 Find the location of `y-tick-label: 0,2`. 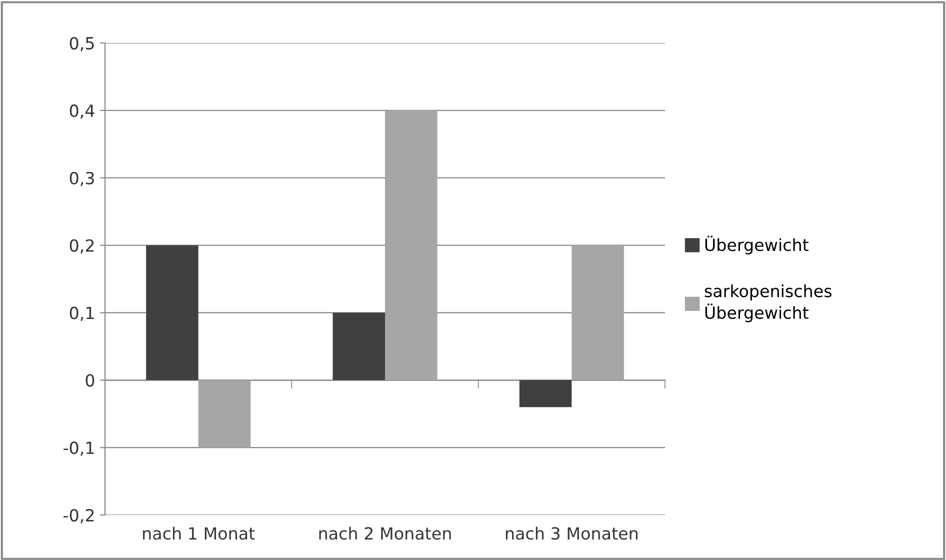

y-tick-label: 0,2 is located at coordinates (82, 246).